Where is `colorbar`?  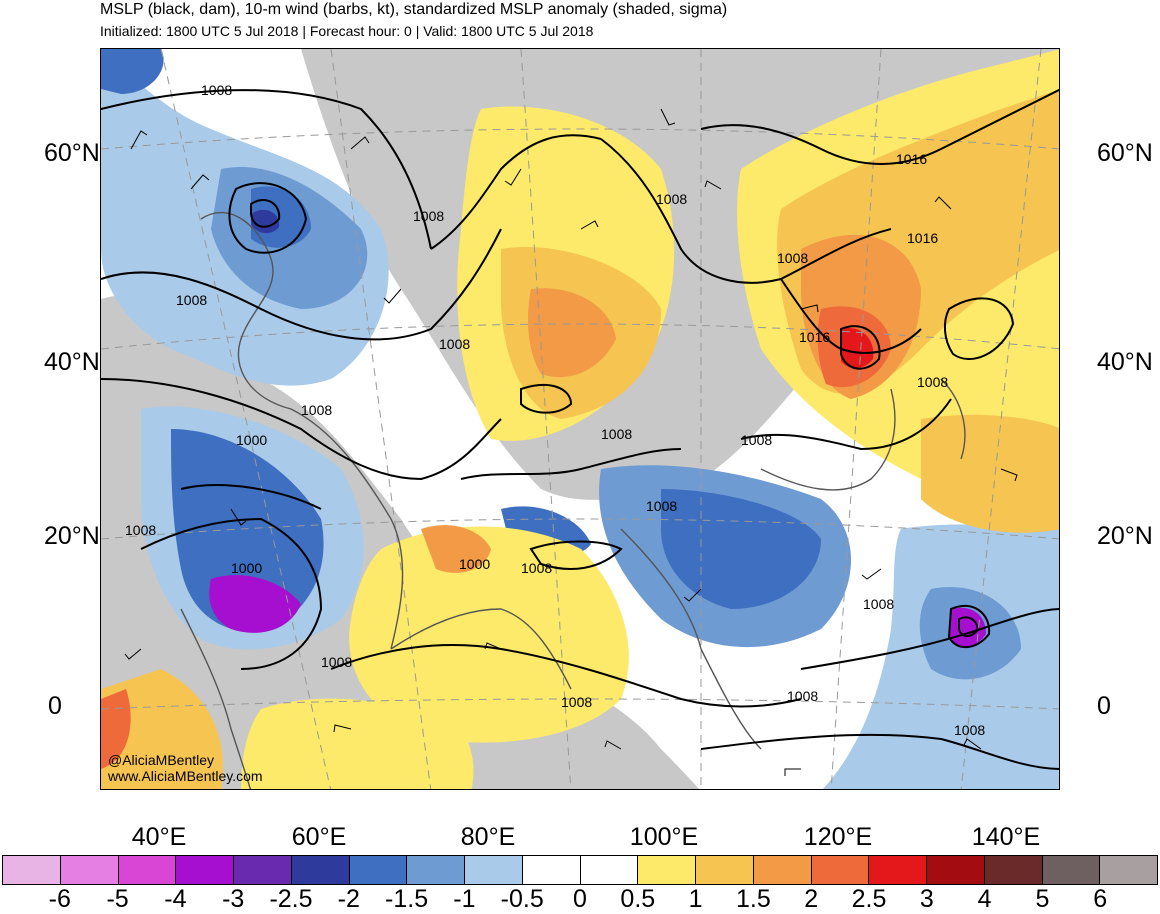 colorbar is located at coordinates (580, 870).